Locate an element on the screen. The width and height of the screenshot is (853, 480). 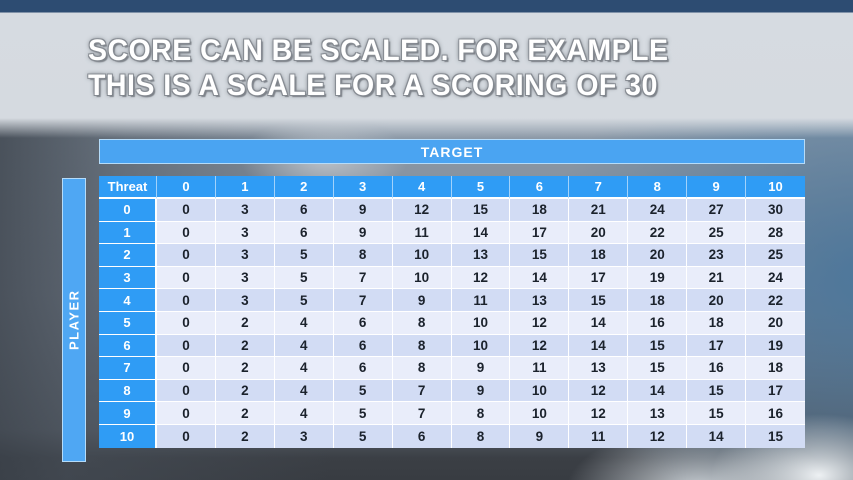
score-cell-r0-c7: 21 is located at coordinates (599, 210).